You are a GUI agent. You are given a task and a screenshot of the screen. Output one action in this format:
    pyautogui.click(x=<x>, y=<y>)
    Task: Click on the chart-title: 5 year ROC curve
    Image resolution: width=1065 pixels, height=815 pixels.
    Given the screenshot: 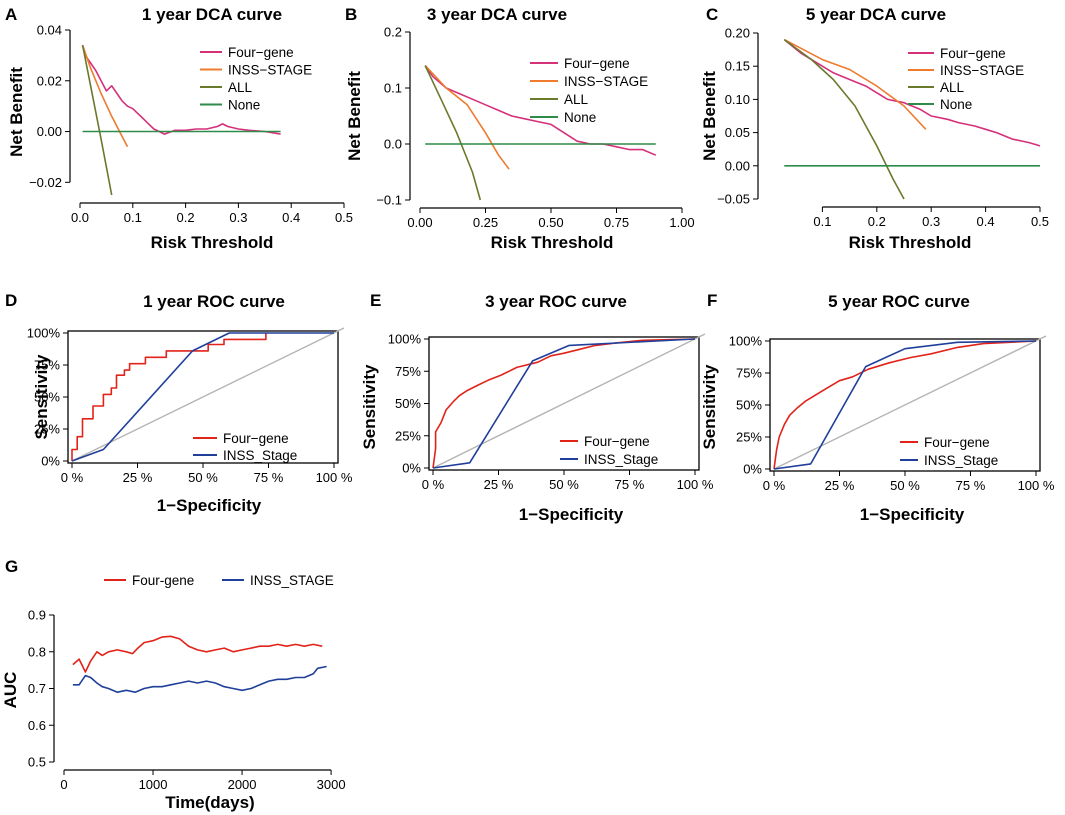 What is the action you would take?
    pyautogui.click(x=899, y=301)
    